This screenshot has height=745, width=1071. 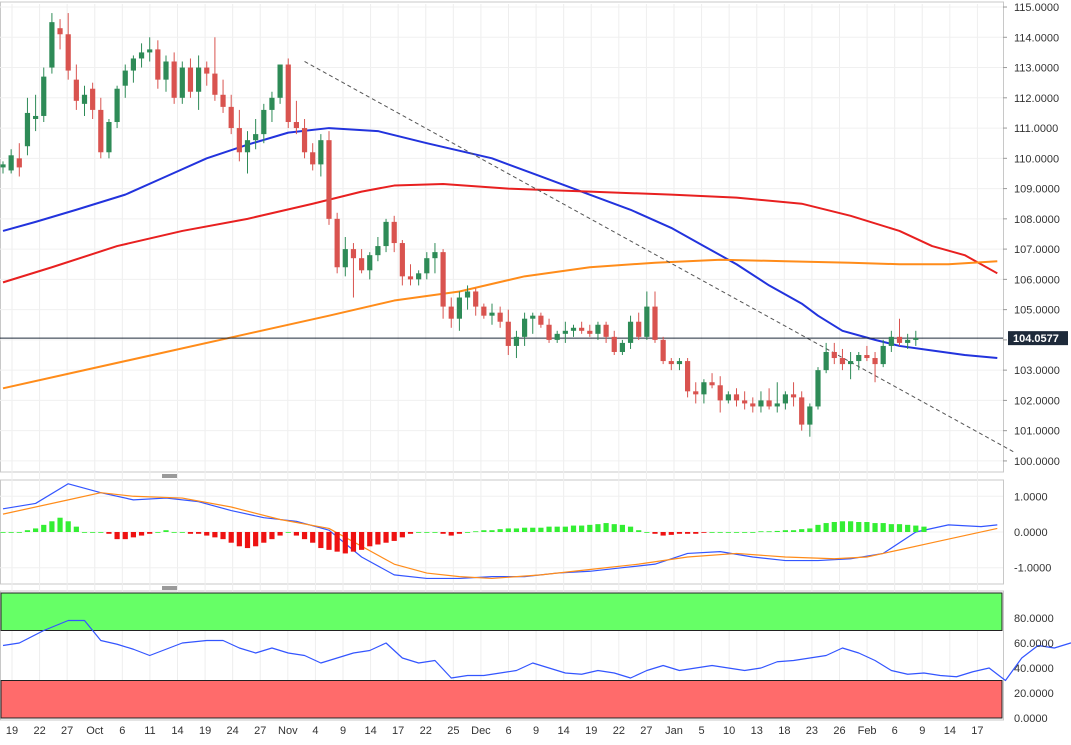 I want to click on rsi-line, so click(x=536, y=650).